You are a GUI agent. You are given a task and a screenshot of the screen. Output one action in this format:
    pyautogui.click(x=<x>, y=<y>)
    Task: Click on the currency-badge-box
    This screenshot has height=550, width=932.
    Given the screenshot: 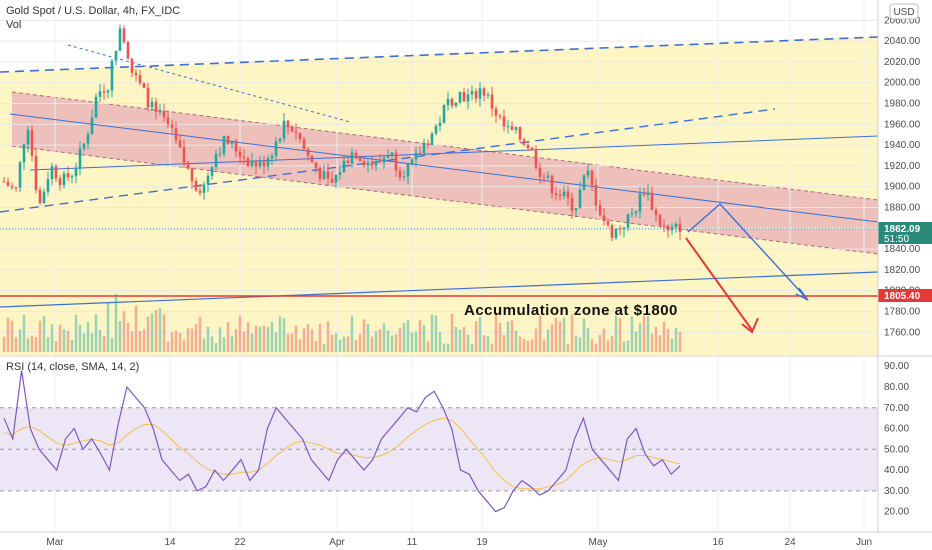 What is the action you would take?
    pyautogui.click(x=904, y=11)
    